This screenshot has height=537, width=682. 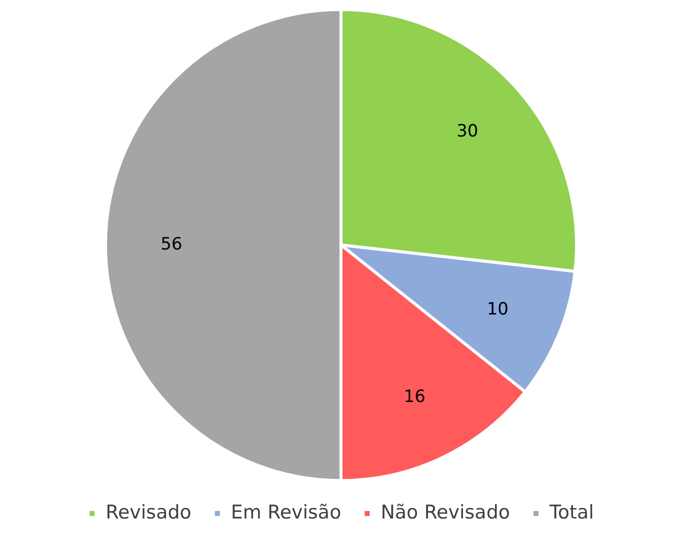 What do you see at coordinates (571, 512) in the screenshot?
I see `legend-label: Total` at bounding box center [571, 512].